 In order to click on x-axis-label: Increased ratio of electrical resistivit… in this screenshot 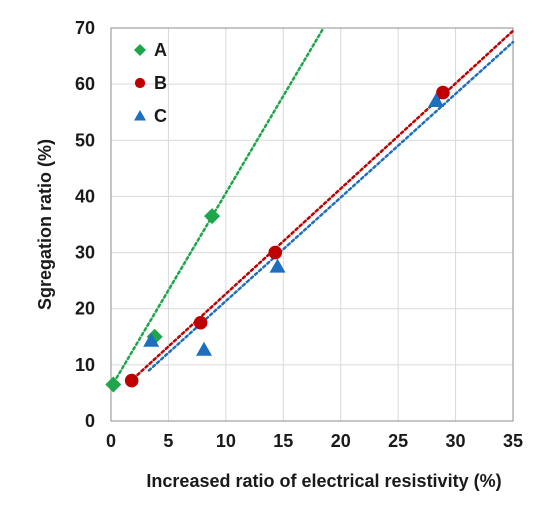, I will do `click(323, 481)`.